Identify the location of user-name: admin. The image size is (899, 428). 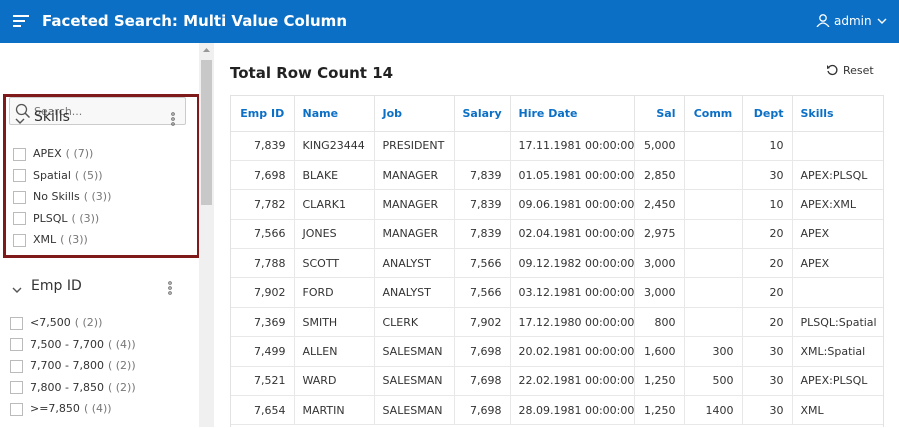
(853, 21).